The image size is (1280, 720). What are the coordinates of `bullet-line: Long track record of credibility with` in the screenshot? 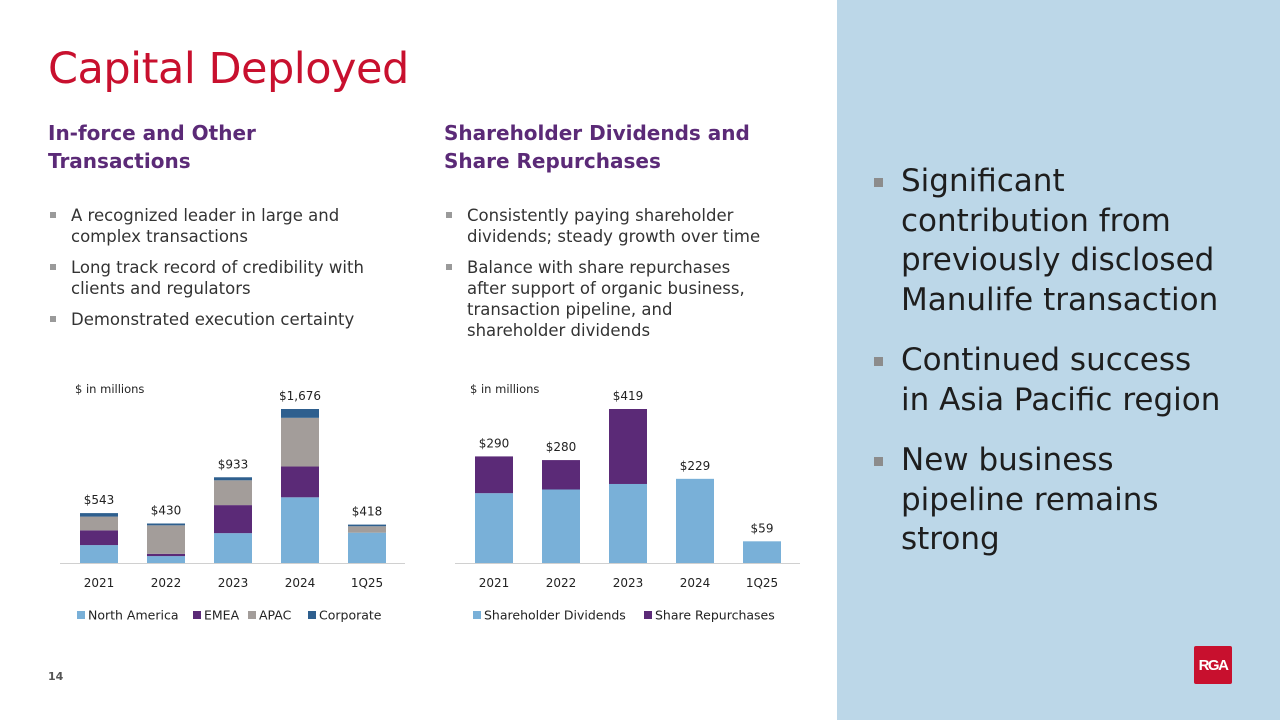 It's located at (217, 267).